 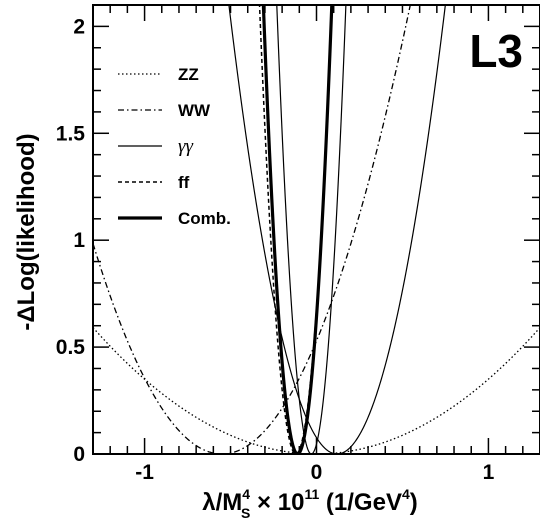 I want to click on x-tick-label: -1, so click(x=144, y=472).